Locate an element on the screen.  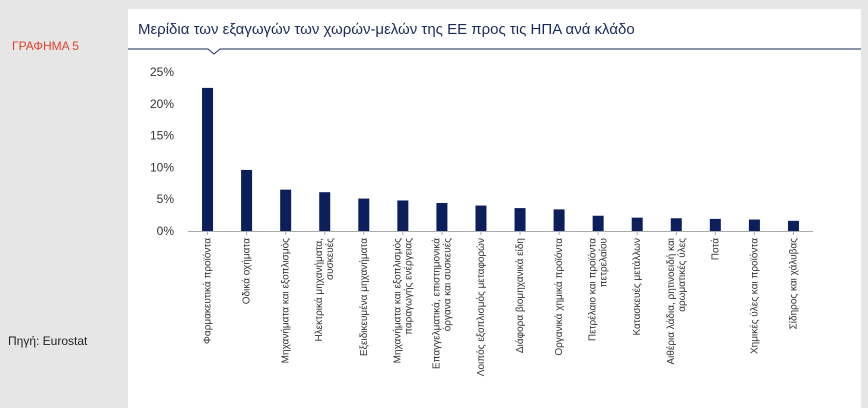
y-tick-label: 20% is located at coordinates (162, 104).